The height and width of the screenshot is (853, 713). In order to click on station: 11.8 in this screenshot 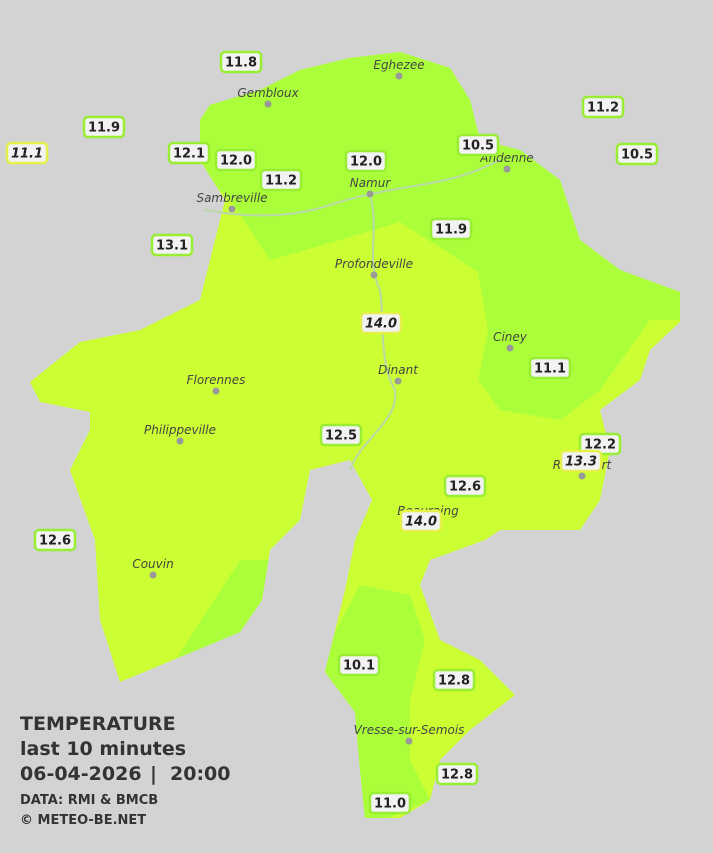, I will do `click(241, 62)`.